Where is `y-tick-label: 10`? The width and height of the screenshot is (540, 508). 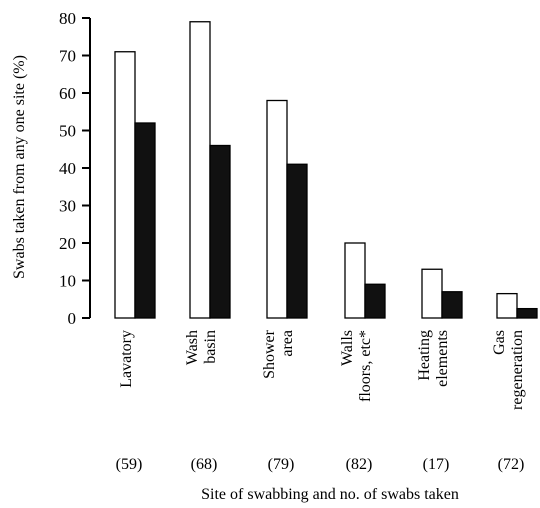 y-tick-label: 10 is located at coordinates (67, 281).